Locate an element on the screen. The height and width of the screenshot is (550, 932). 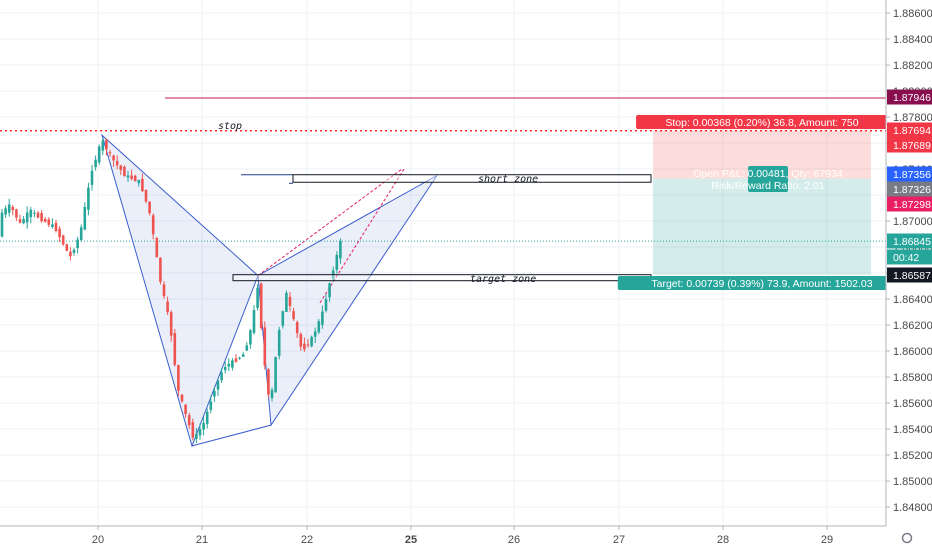
price-tag-text: 1.87298 is located at coordinates (912, 205).